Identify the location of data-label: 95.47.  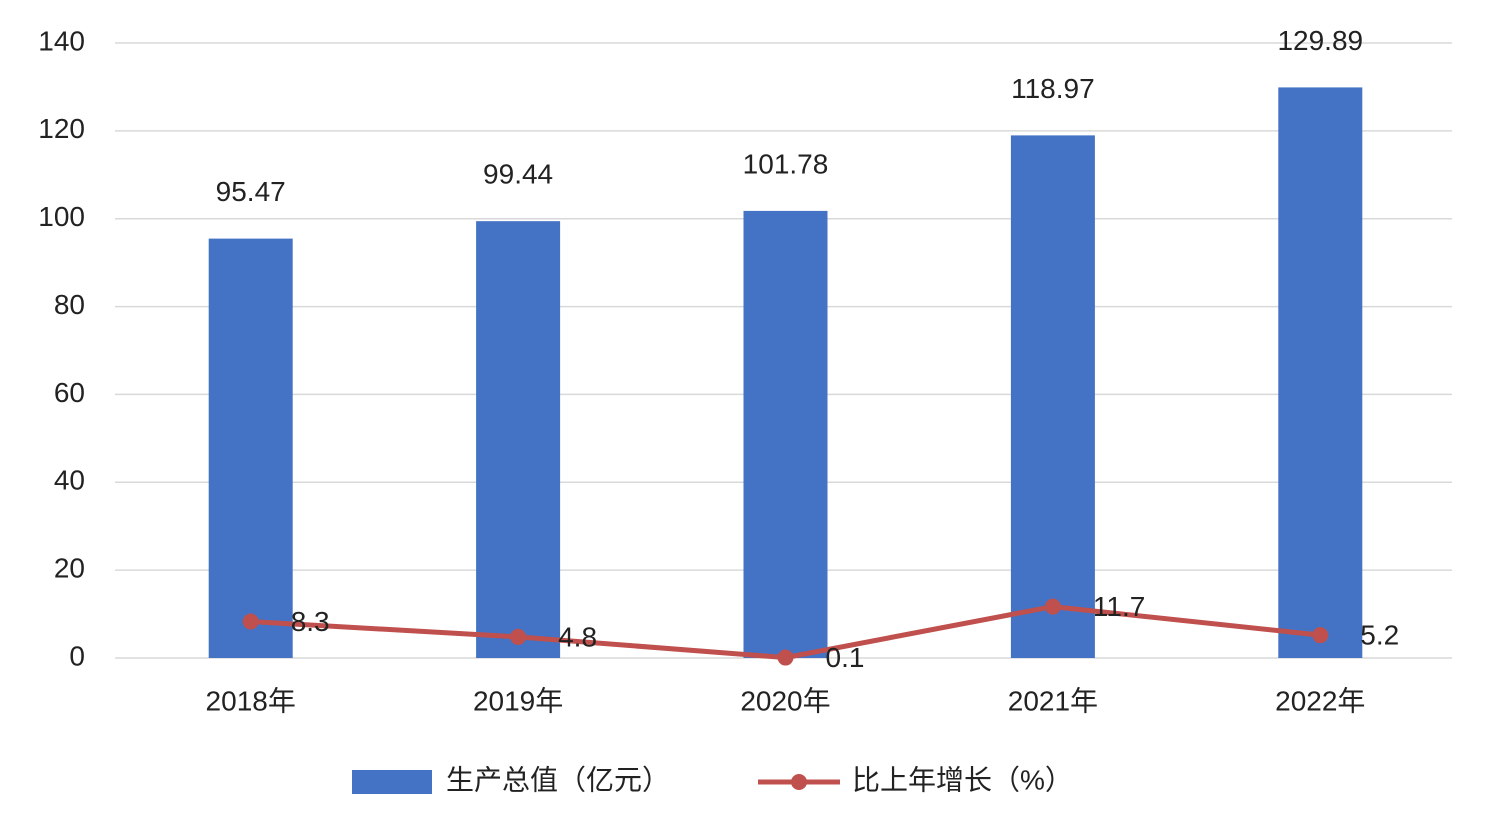
(251, 191).